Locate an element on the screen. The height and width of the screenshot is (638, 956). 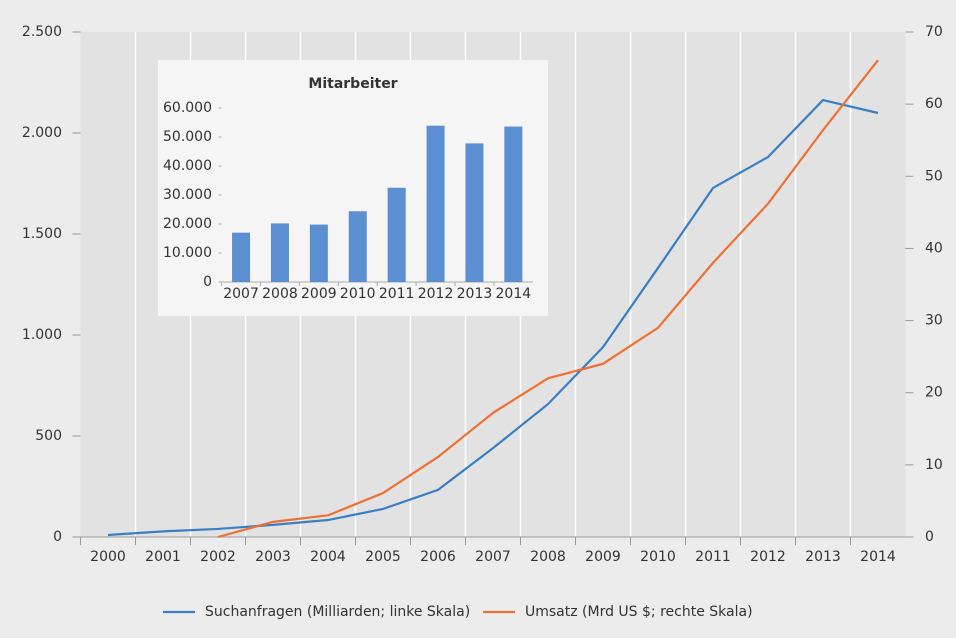
inset-x-tick-label: 2008 is located at coordinates (280, 294).